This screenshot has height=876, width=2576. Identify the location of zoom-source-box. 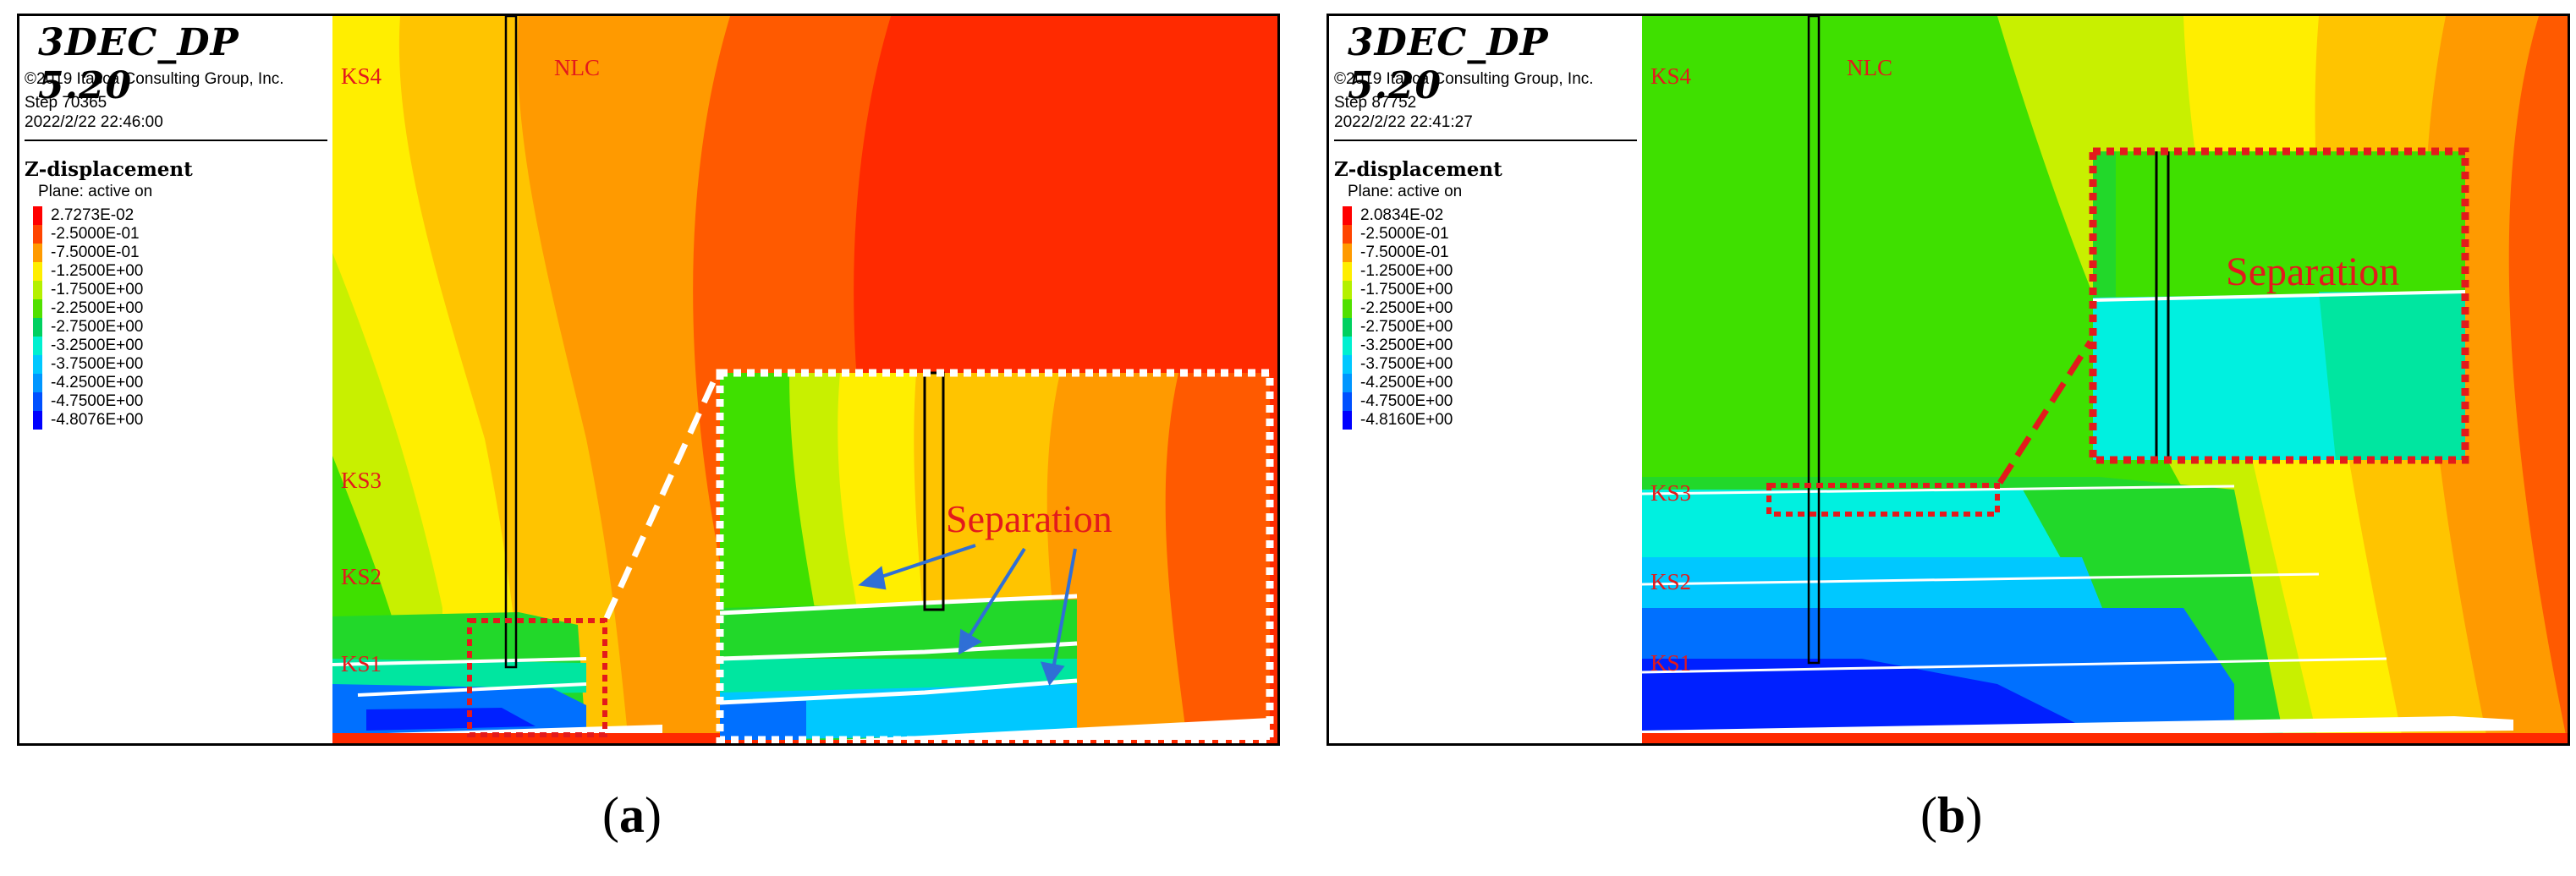
(1883, 500).